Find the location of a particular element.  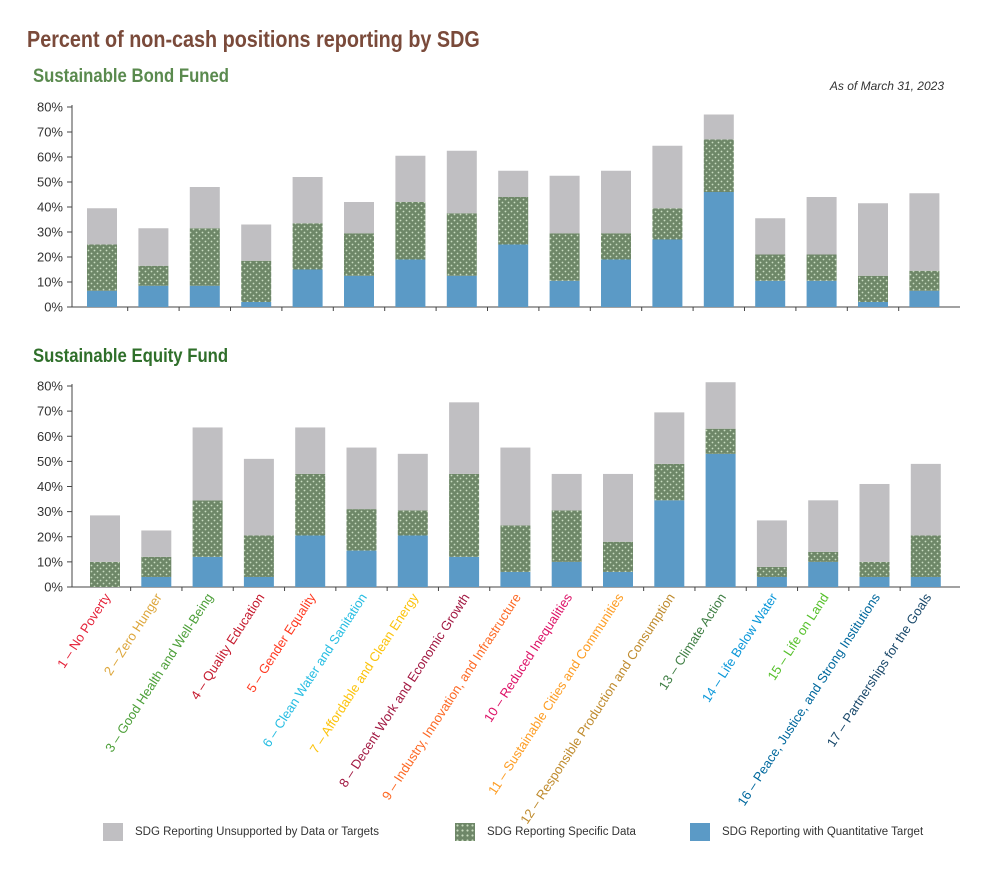

bond-y-tick-label: 60% is located at coordinates (50, 157).